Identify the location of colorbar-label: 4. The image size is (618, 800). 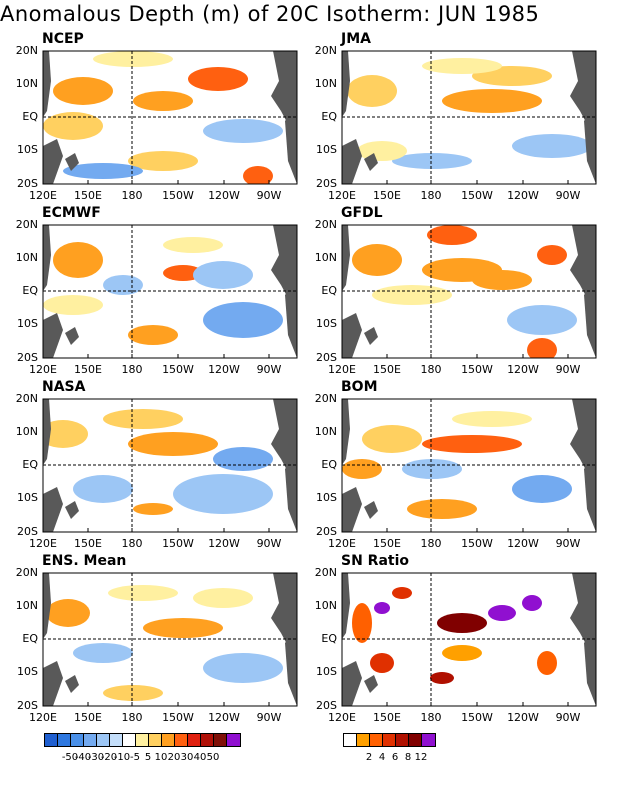
(382, 757).